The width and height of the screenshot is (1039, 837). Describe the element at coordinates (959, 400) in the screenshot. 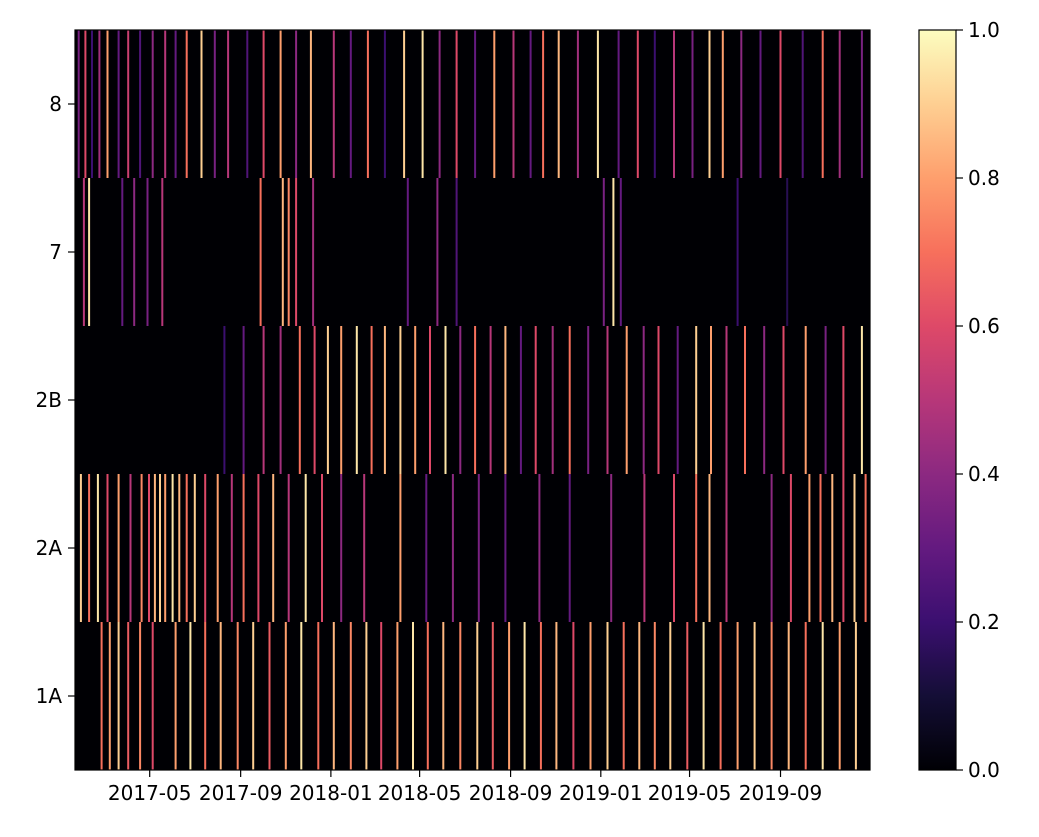

I see `colorbar: 0.0 0.2 0.4 0.6 0.8 1.0` at that location.